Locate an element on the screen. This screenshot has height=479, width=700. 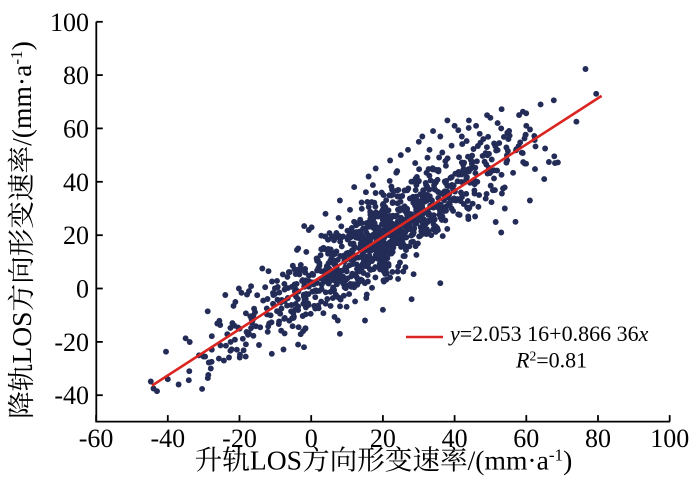
svg-text: -60 is located at coordinates (96, 438).